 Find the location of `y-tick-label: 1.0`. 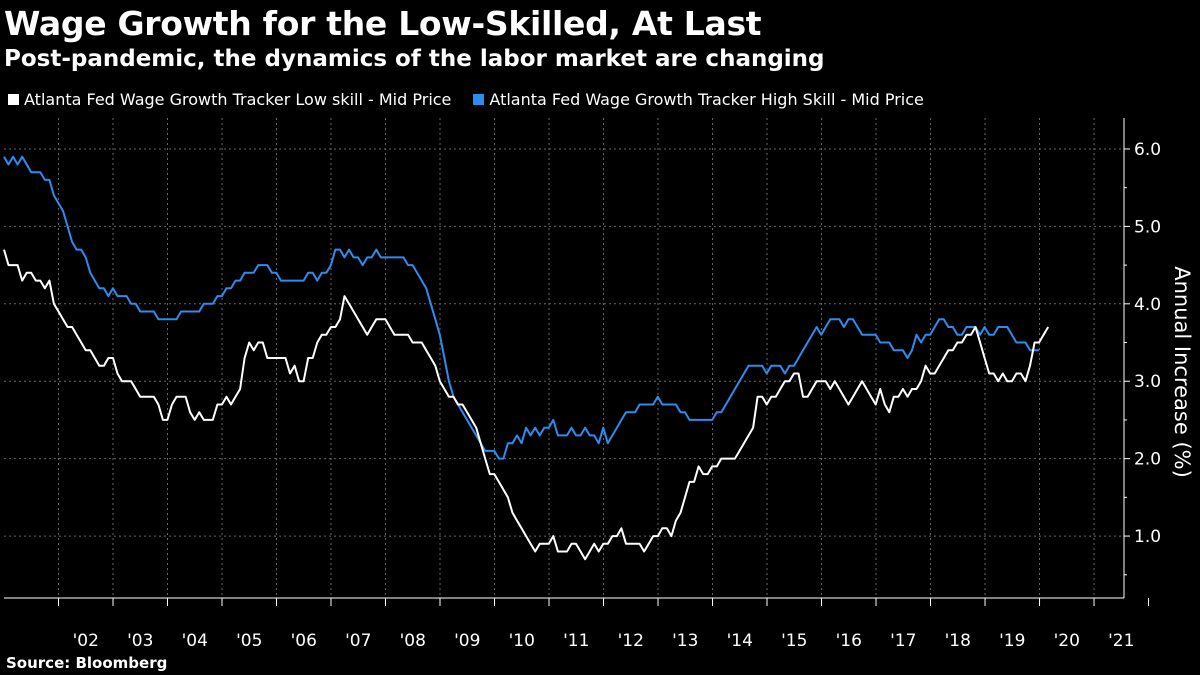

y-tick-label: 1.0 is located at coordinates (1147, 537).